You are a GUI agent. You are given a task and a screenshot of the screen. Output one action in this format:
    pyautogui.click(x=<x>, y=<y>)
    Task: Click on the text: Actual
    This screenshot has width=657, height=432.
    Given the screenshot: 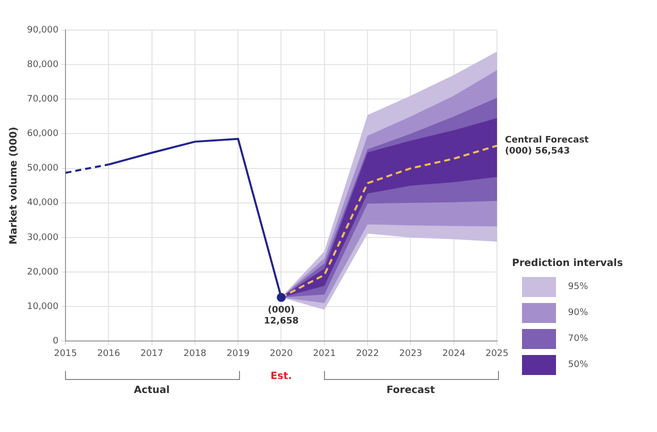 What is the action you would take?
    pyautogui.click(x=151, y=390)
    